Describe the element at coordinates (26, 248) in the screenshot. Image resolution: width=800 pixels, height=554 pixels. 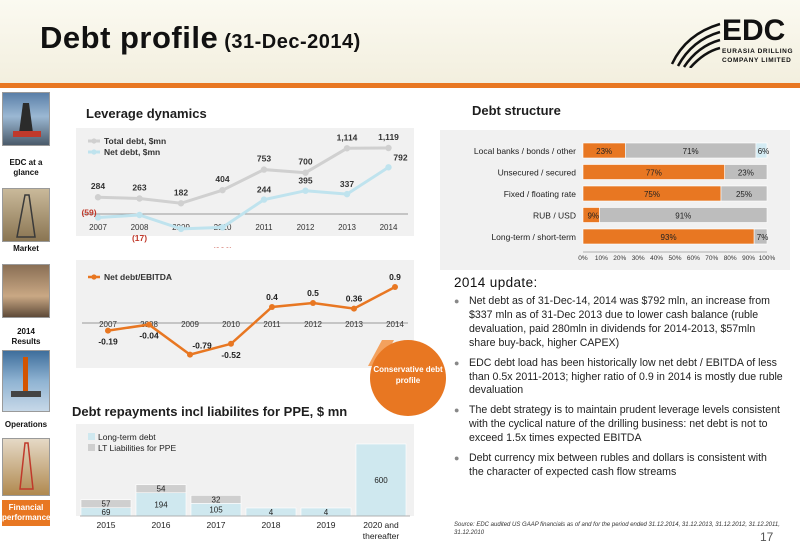
I see `sidebar-item-market: Market` at that location.